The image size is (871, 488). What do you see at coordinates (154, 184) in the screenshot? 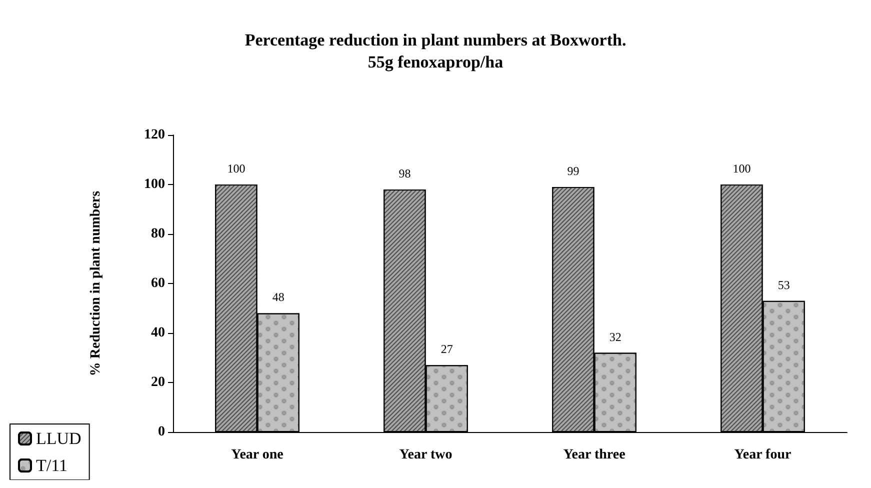
I see `y-tick-label: 100` at bounding box center [154, 184].